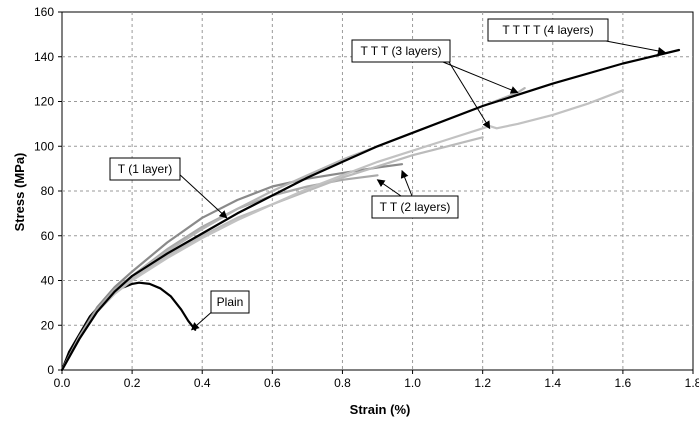 This screenshot has width=699, height=422. What do you see at coordinates (623, 383) in the screenshot?
I see `x-tick-label: 1.6` at bounding box center [623, 383].